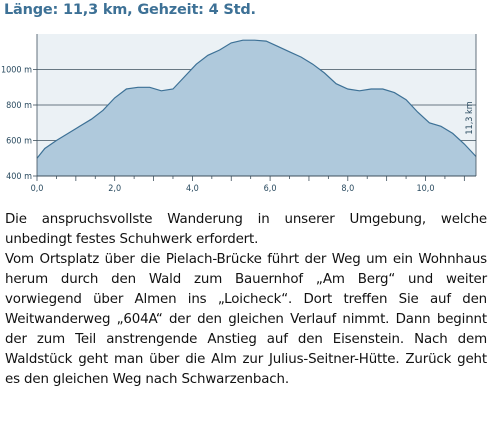 This screenshot has width=493, height=428. Describe the element at coordinates (192, 189) in the screenshot. I see `x-tick-label: 4,0` at that location.